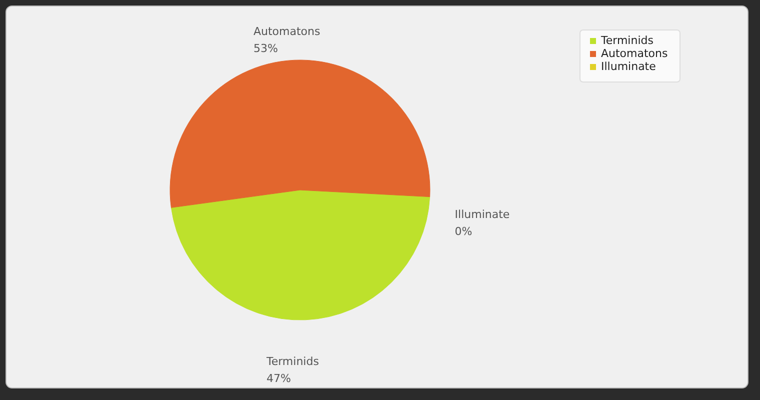  I want to click on text: 0%, so click(463, 231).